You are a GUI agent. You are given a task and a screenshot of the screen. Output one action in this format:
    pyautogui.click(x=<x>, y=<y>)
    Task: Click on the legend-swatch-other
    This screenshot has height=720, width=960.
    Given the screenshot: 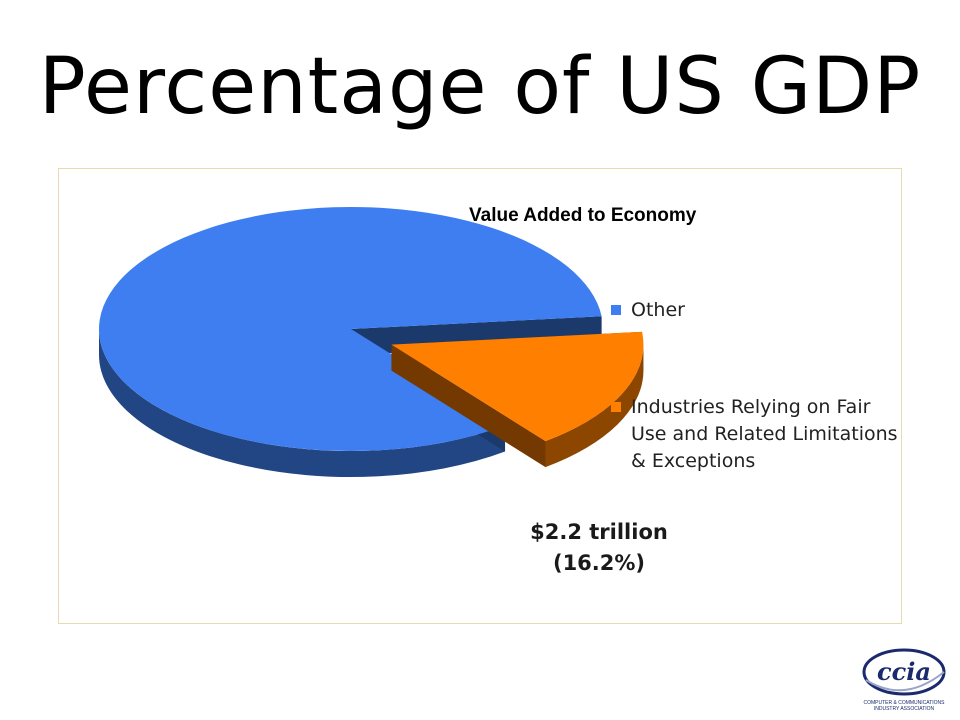 What is the action you would take?
    pyautogui.click(x=616, y=310)
    